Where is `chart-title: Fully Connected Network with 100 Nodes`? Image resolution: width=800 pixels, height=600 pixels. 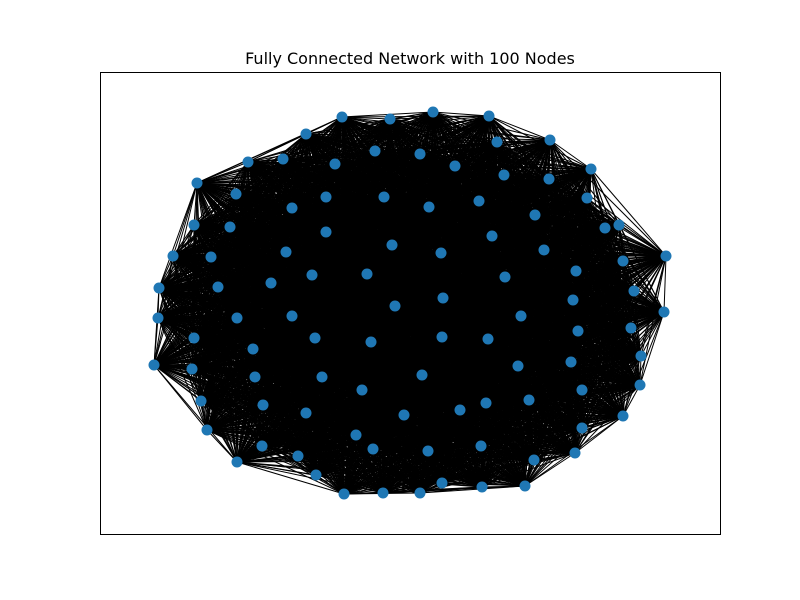
chart-title: Fully Connected Network with 100 Nodes is located at coordinates (410, 58).